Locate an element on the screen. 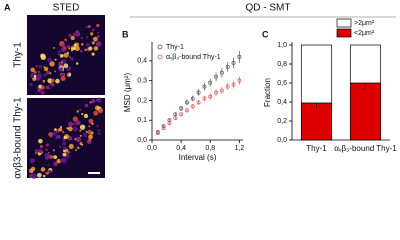 This screenshot has width=400, height=240. y-tick-label: 0,3 is located at coordinates (142, 80).